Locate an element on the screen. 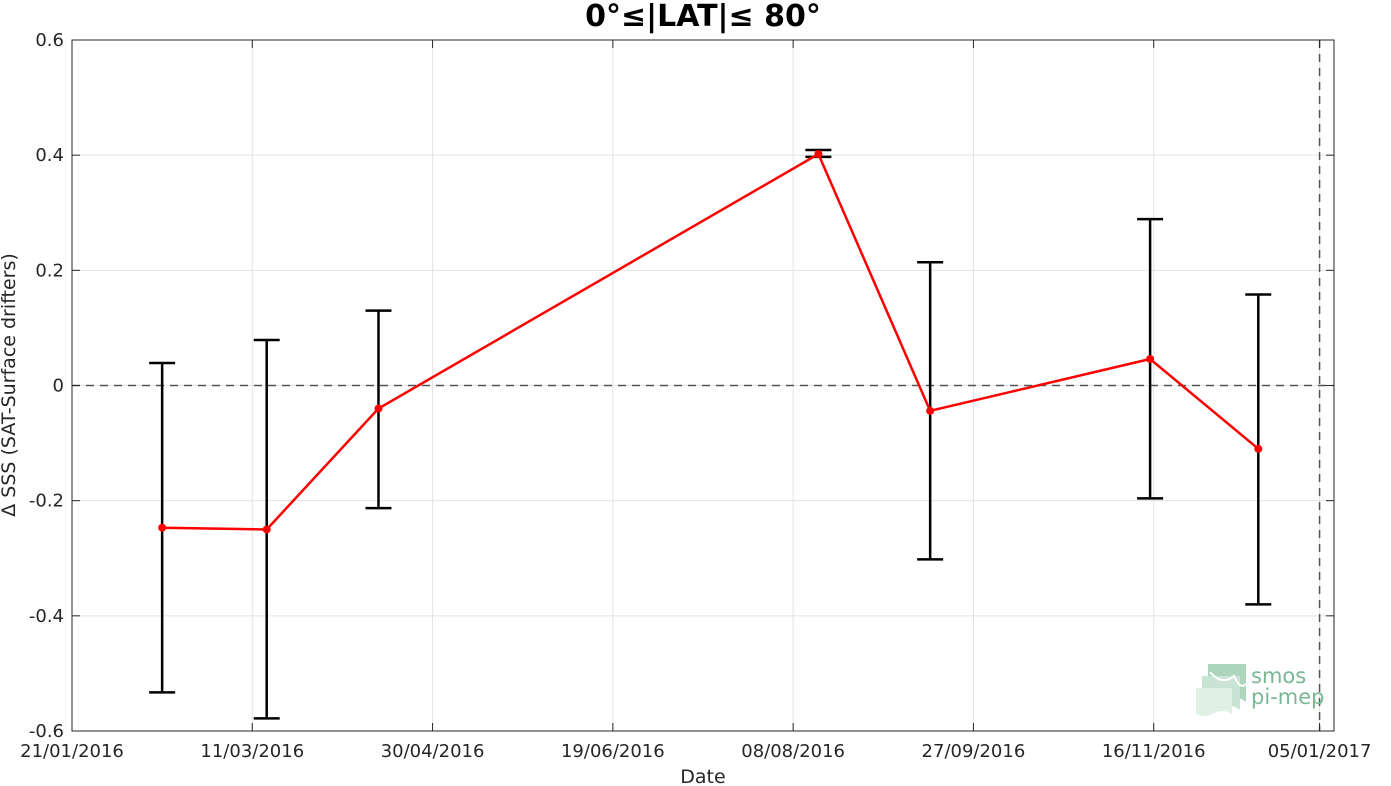  chart-title: 0°≤|LAT|≤ 80° is located at coordinates (703, 17).